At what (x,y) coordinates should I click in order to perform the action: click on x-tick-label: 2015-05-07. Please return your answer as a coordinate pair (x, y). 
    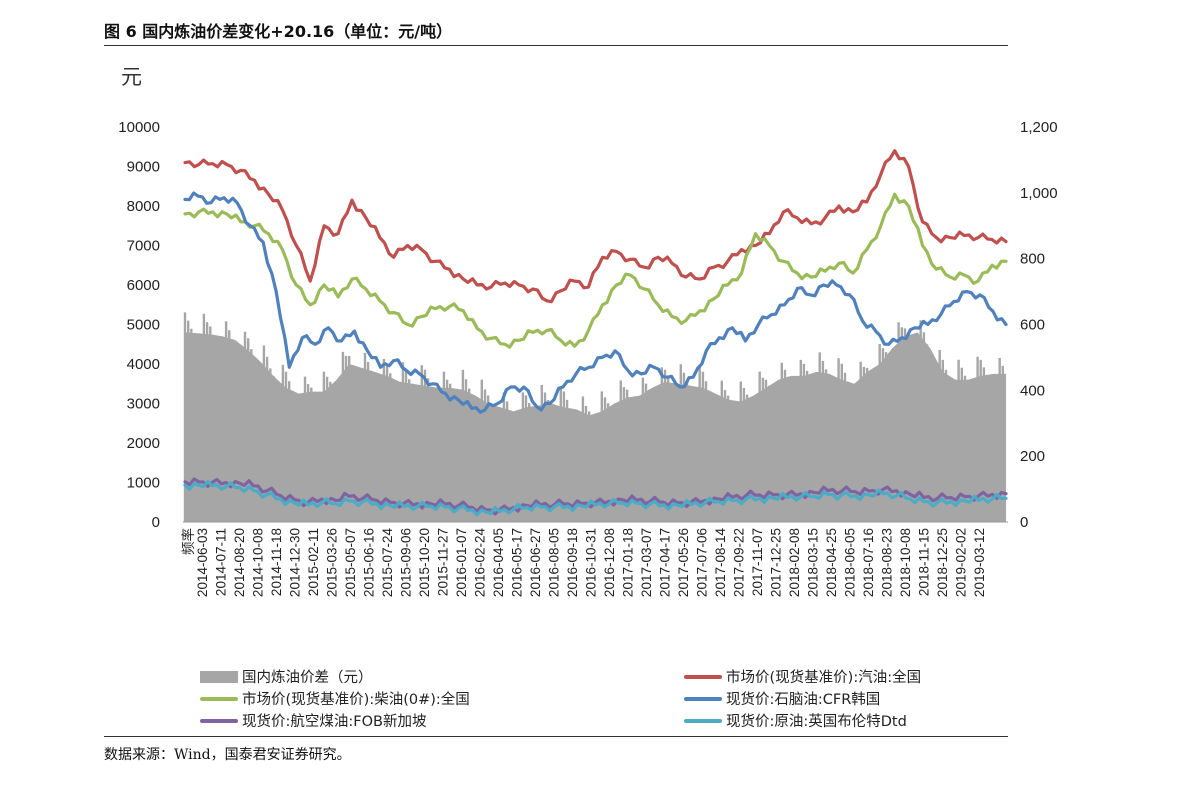
    Looking at the image, I should click on (350, 562).